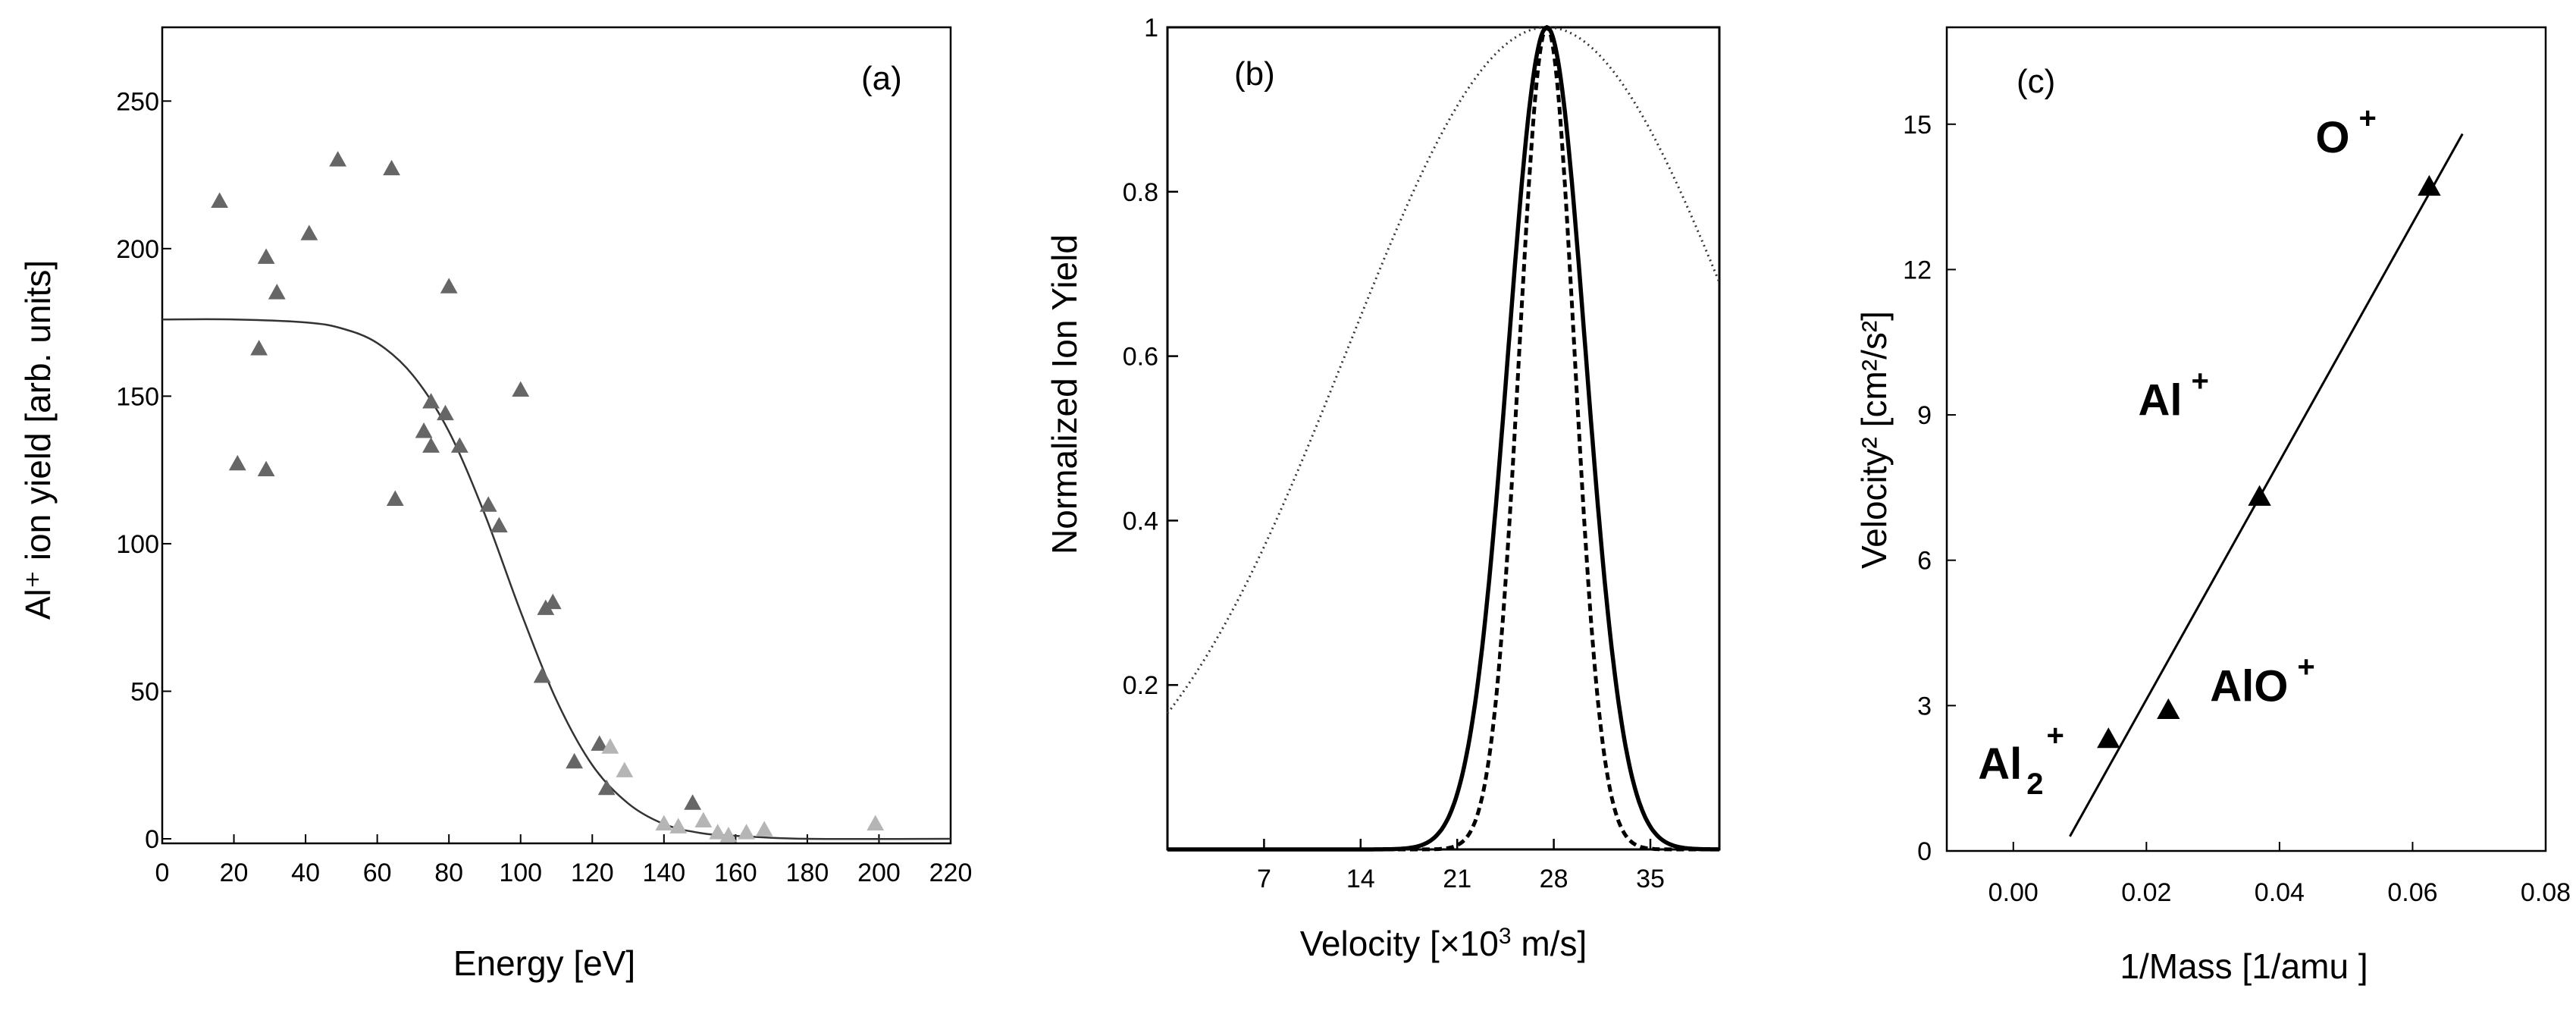  What do you see at coordinates (137, 249) in the screenshot?
I see `panel-a-y-tick-label: 200` at bounding box center [137, 249].